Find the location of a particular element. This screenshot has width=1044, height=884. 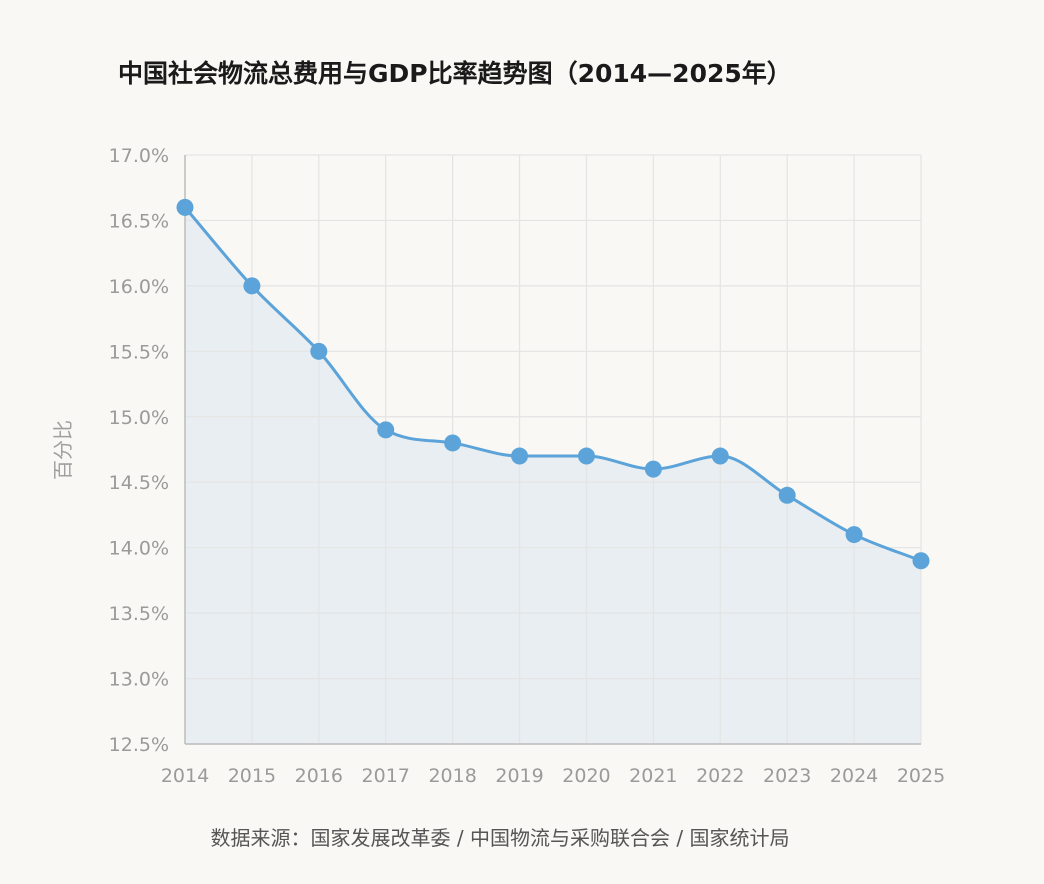

data-point-2015 is located at coordinates (252, 286).